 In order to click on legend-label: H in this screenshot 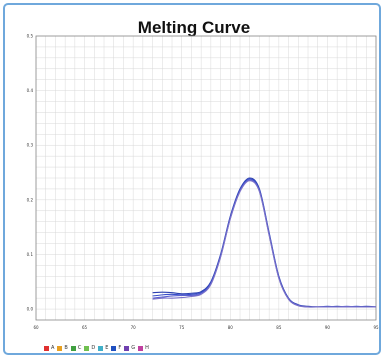, I will do `click(147, 347)`.